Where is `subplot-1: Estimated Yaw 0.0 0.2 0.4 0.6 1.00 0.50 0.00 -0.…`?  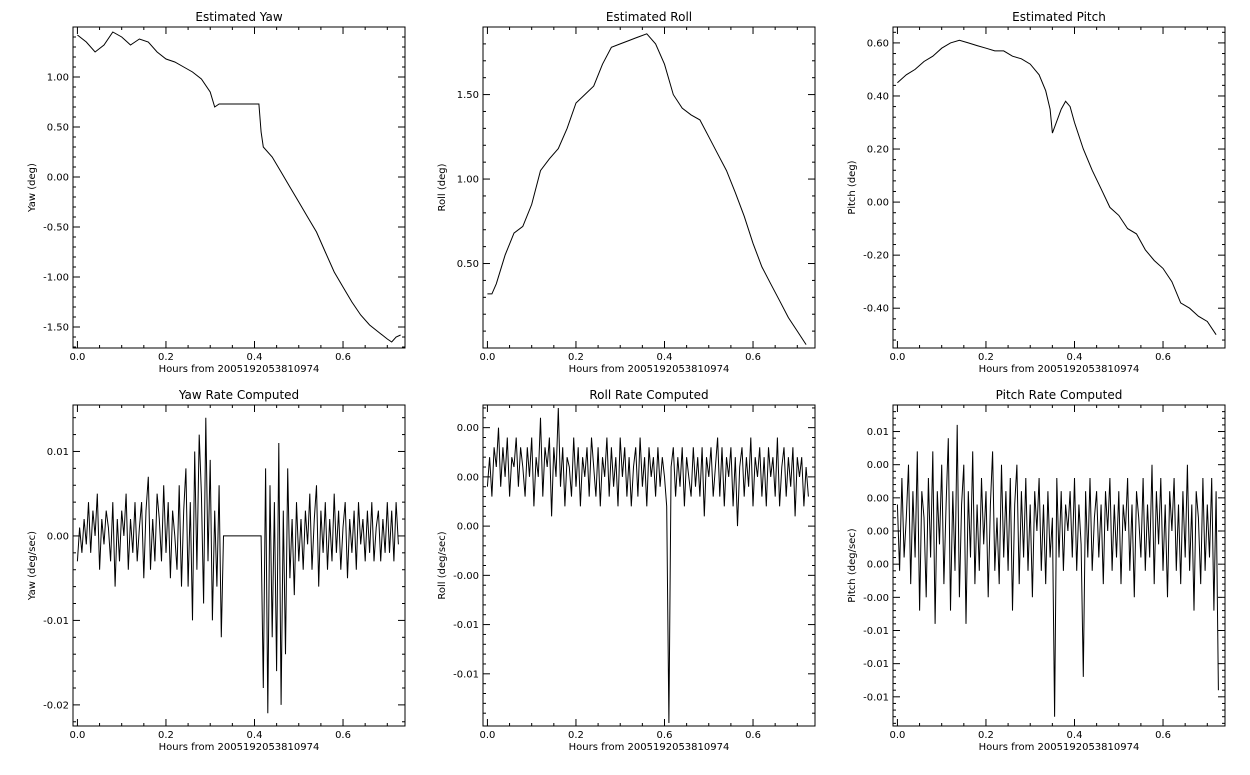
subplot-1: Estimated Yaw 0.0 0.2 0.4 0.6 1.00 0.50 0.00 -0.… is located at coordinates (216, 192).